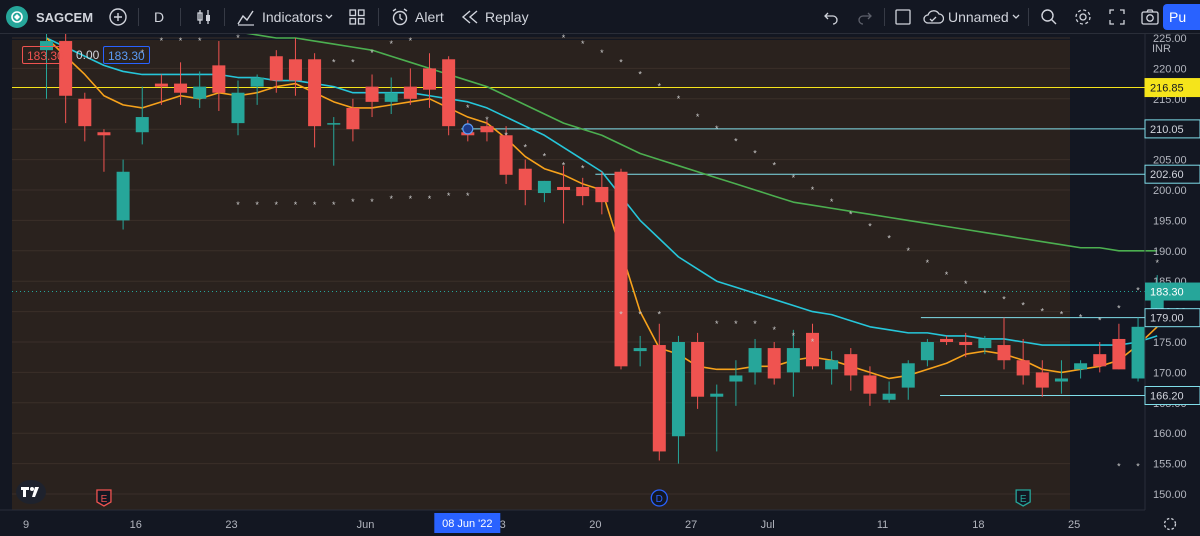 The image size is (1200, 536). Describe the element at coordinates (329, 17) in the screenshot. I see `indicators-dropdown` at that location.